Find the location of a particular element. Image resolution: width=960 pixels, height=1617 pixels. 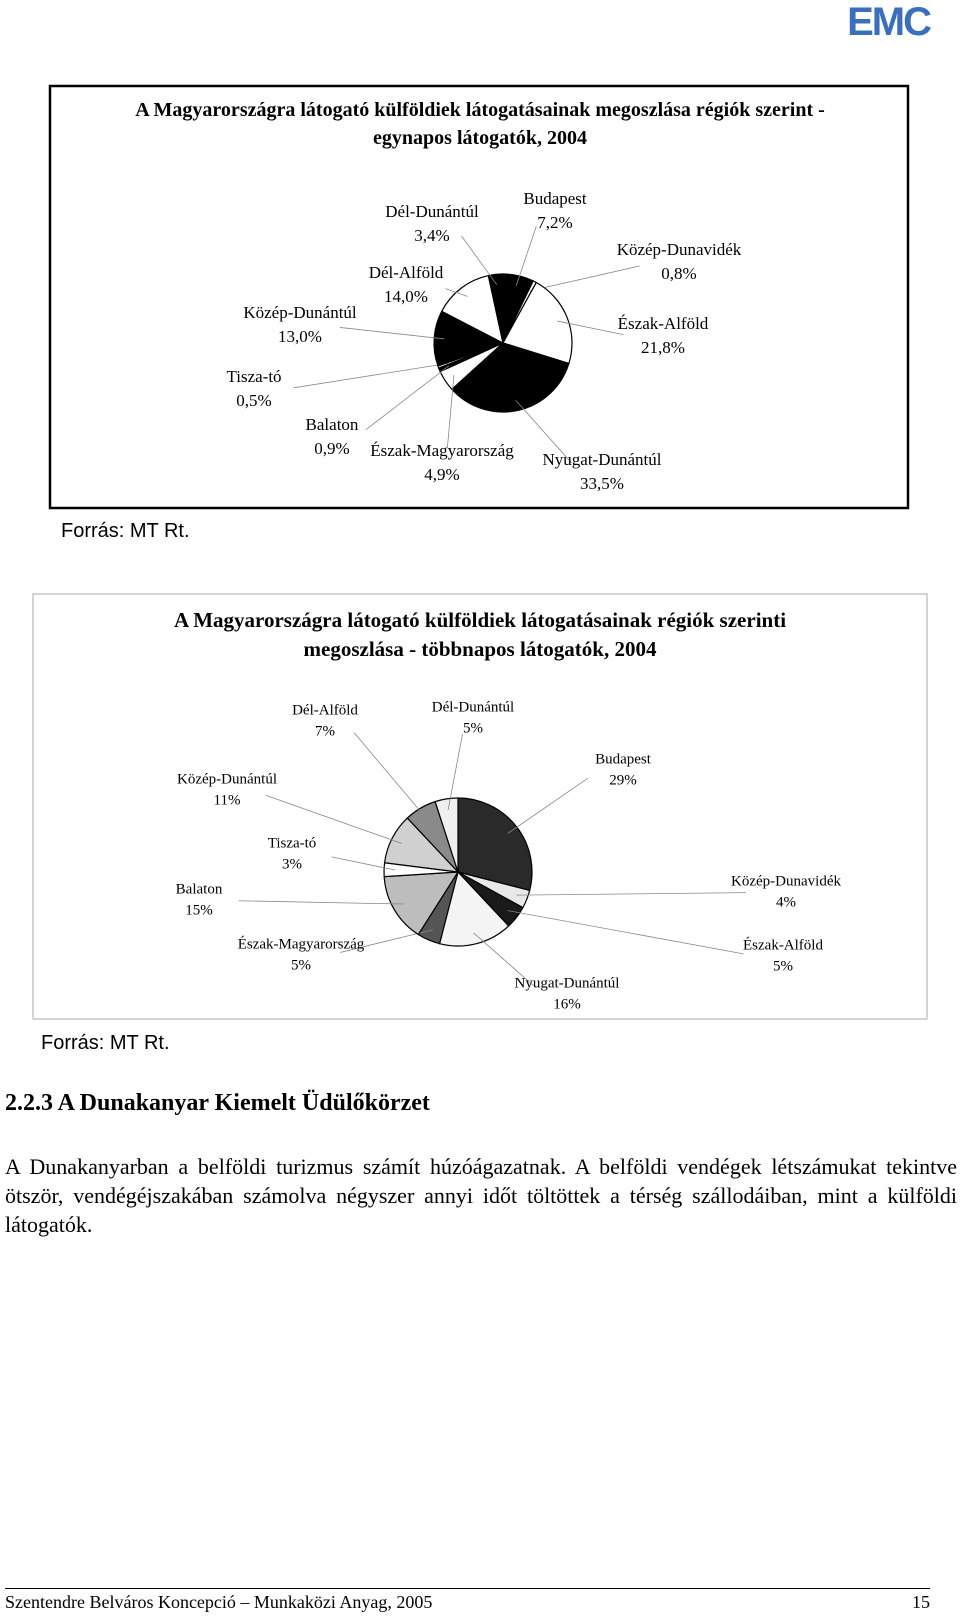

value-label: 4% is located at coordinates (786, 902).